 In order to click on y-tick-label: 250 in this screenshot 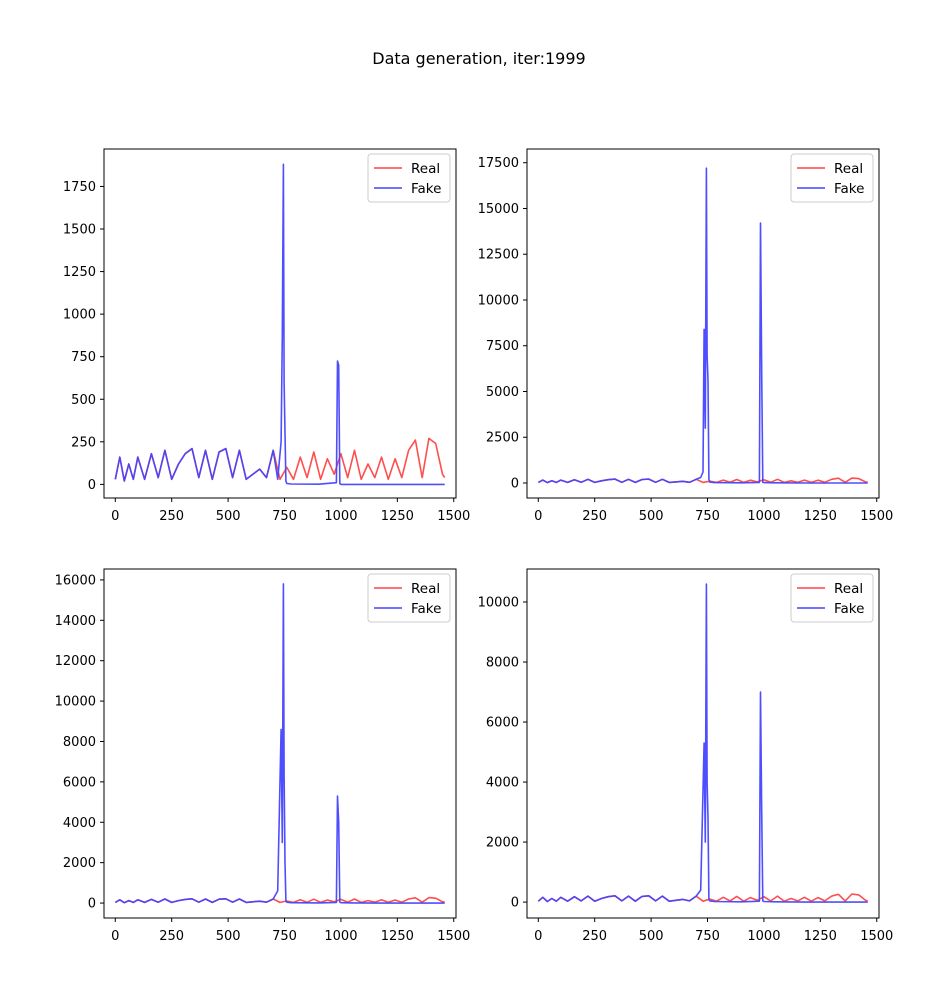, I will do `click(83, 442)`.